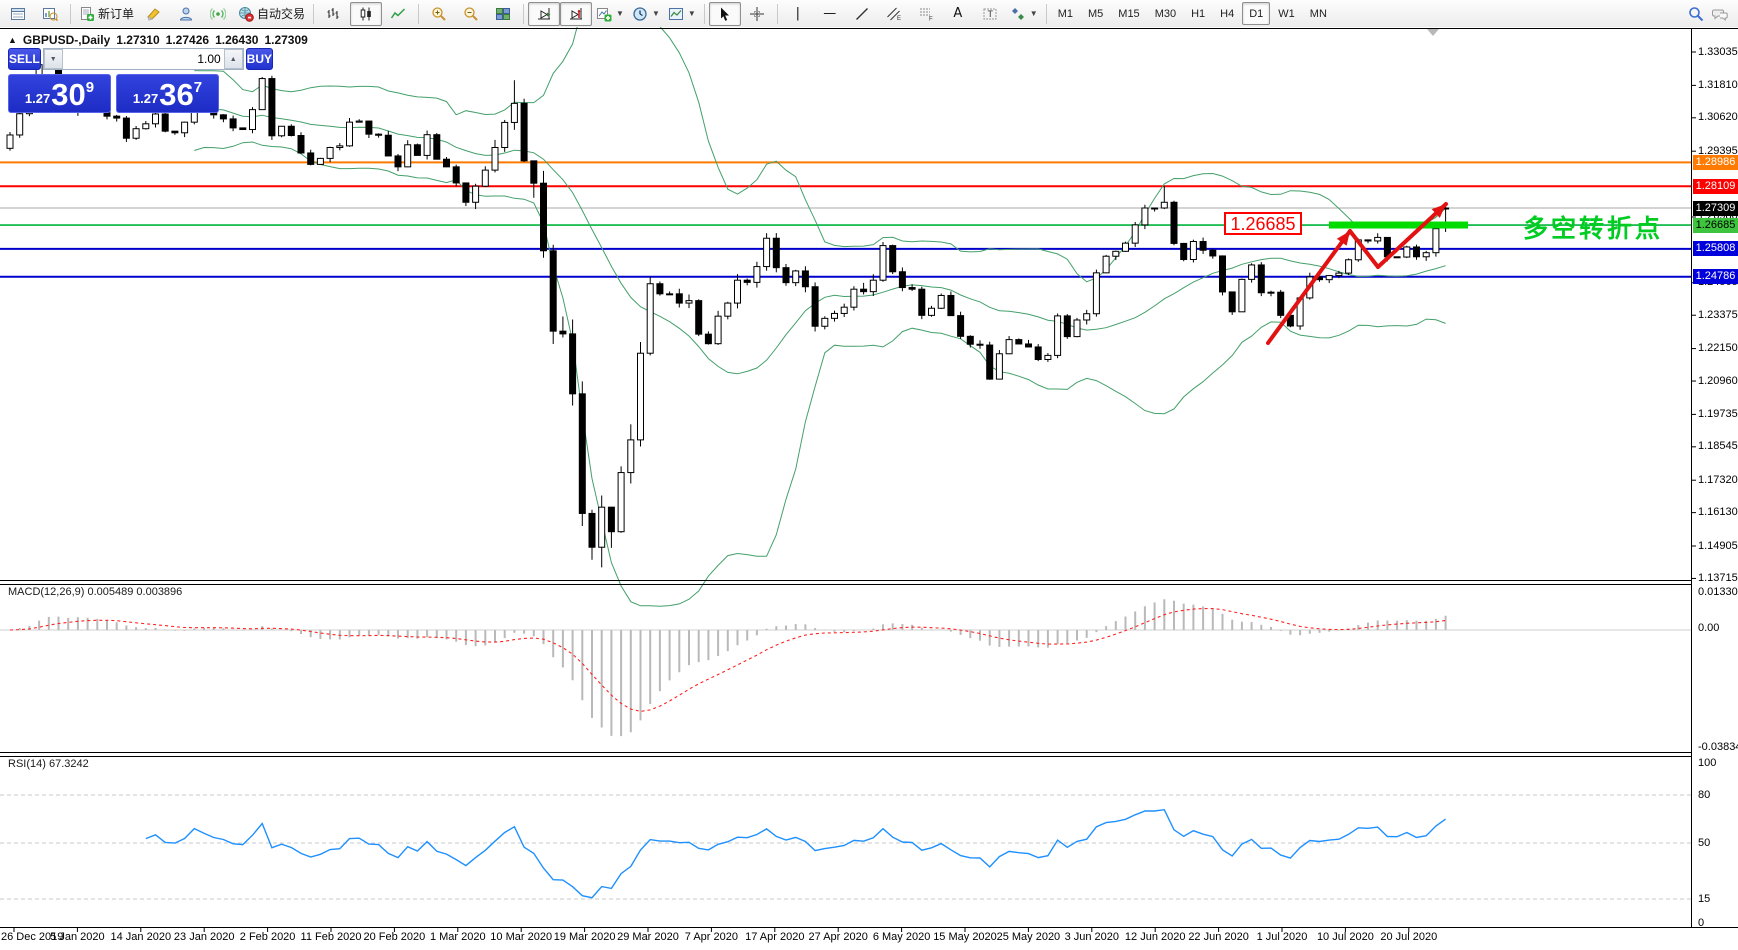  What do you see at coordinates (604, 14) in the screenshot?
I see `indicators-icon` at bounding box center [604, 14].